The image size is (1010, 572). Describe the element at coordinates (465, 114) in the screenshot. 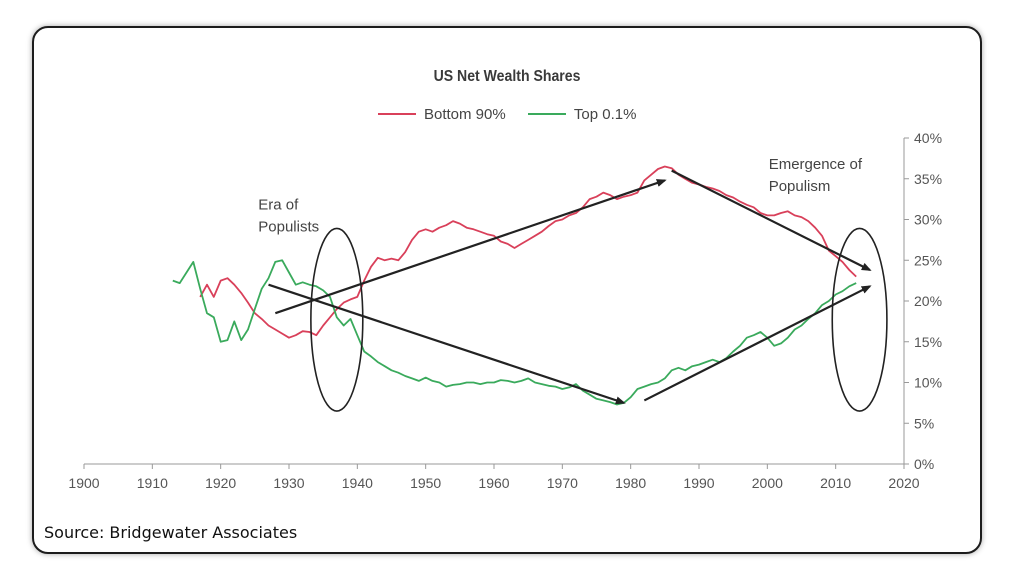

I see `legend-label-bottom-90: Bottom 90%` at that location.